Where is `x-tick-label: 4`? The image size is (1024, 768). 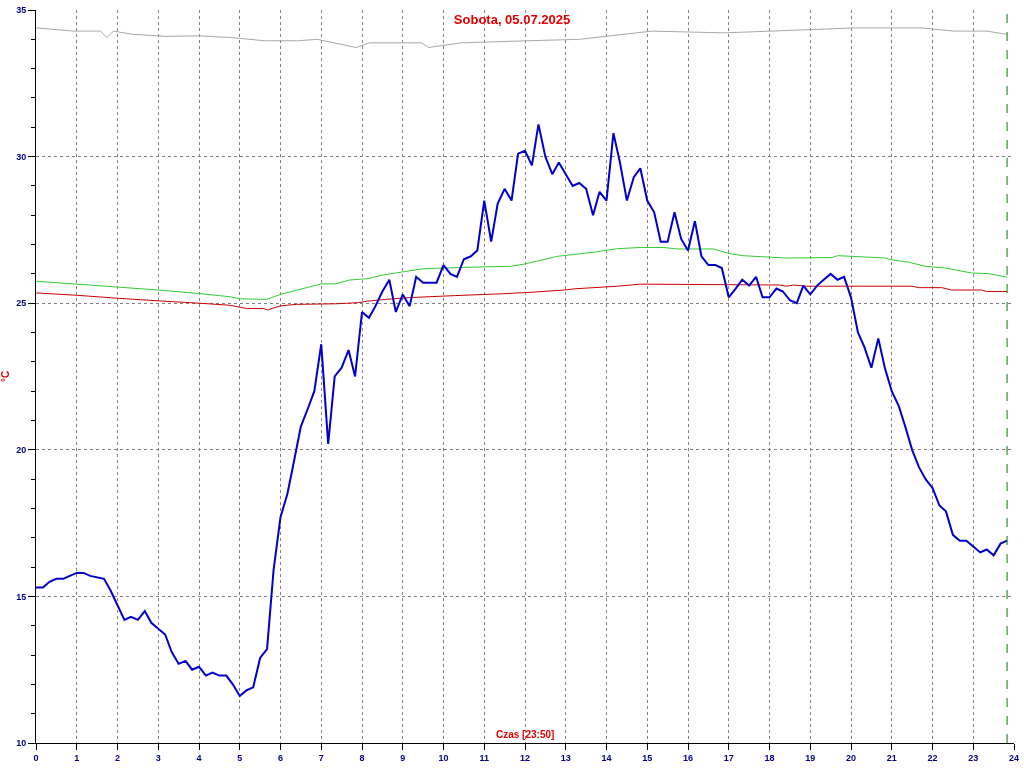
x-tick-label: 4 is located at coordinates (199, 757).